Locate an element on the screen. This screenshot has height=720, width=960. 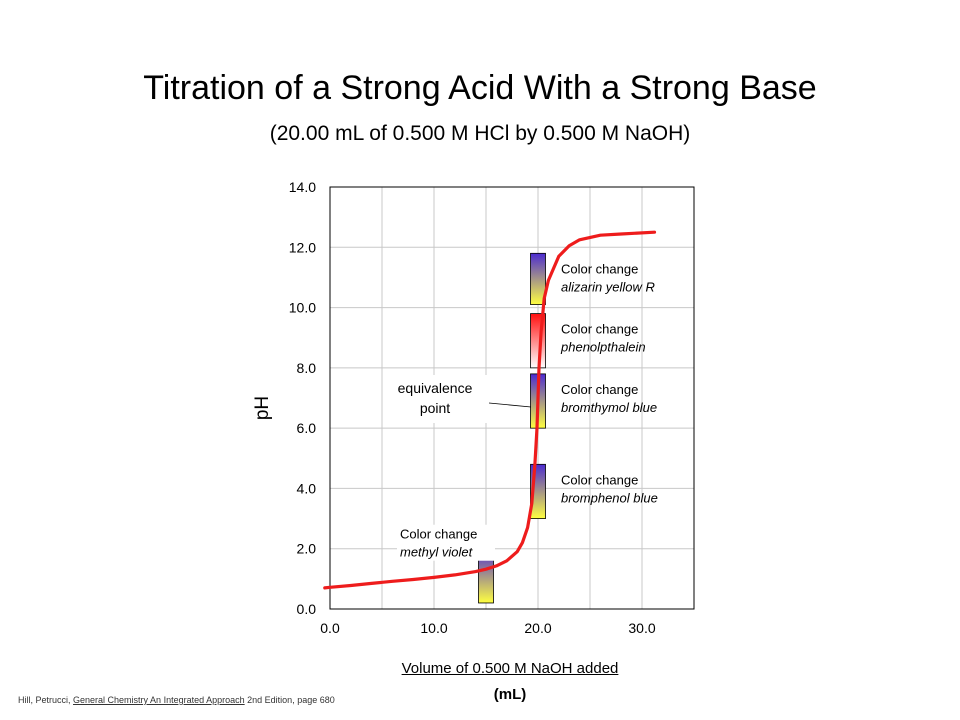
y-tick-label: 0.0 is located at coordinates (307, 609).